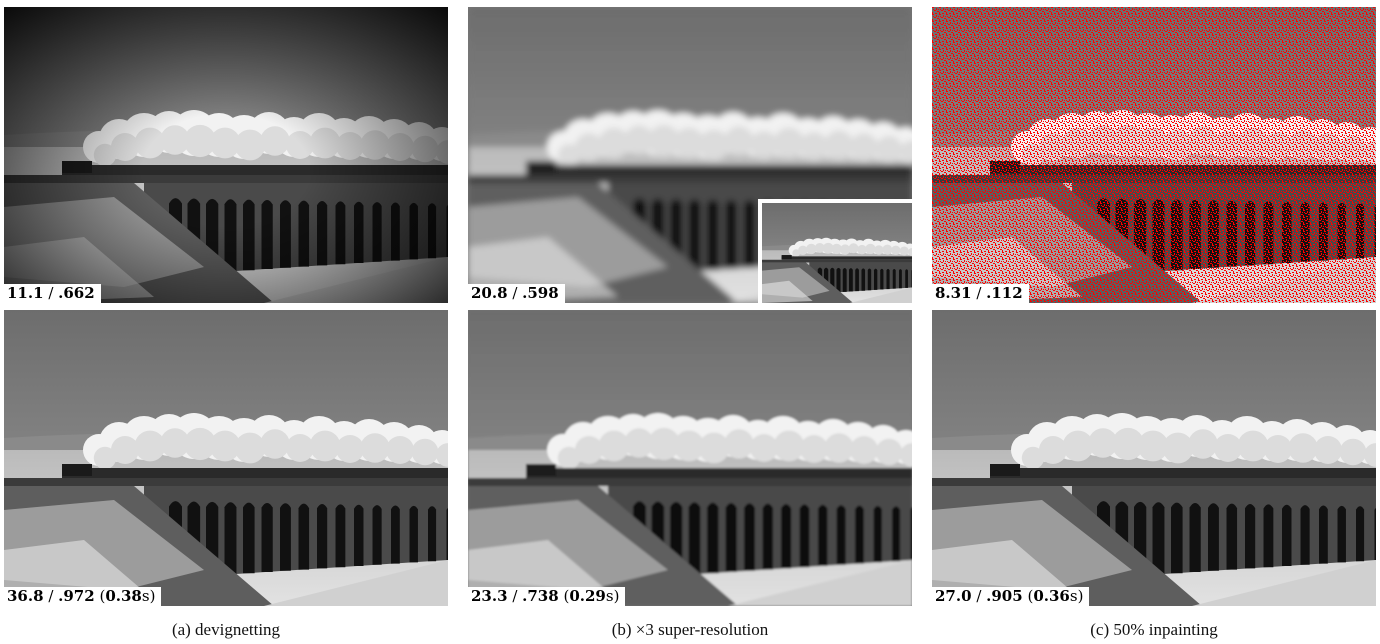 Image resolution: width=1380 pixels, height=644 pixels. Describe the element at coordinates (83, 596) in the screenshot. I see `metric-label: 36.8 / .972 (0.38s)` at that location.